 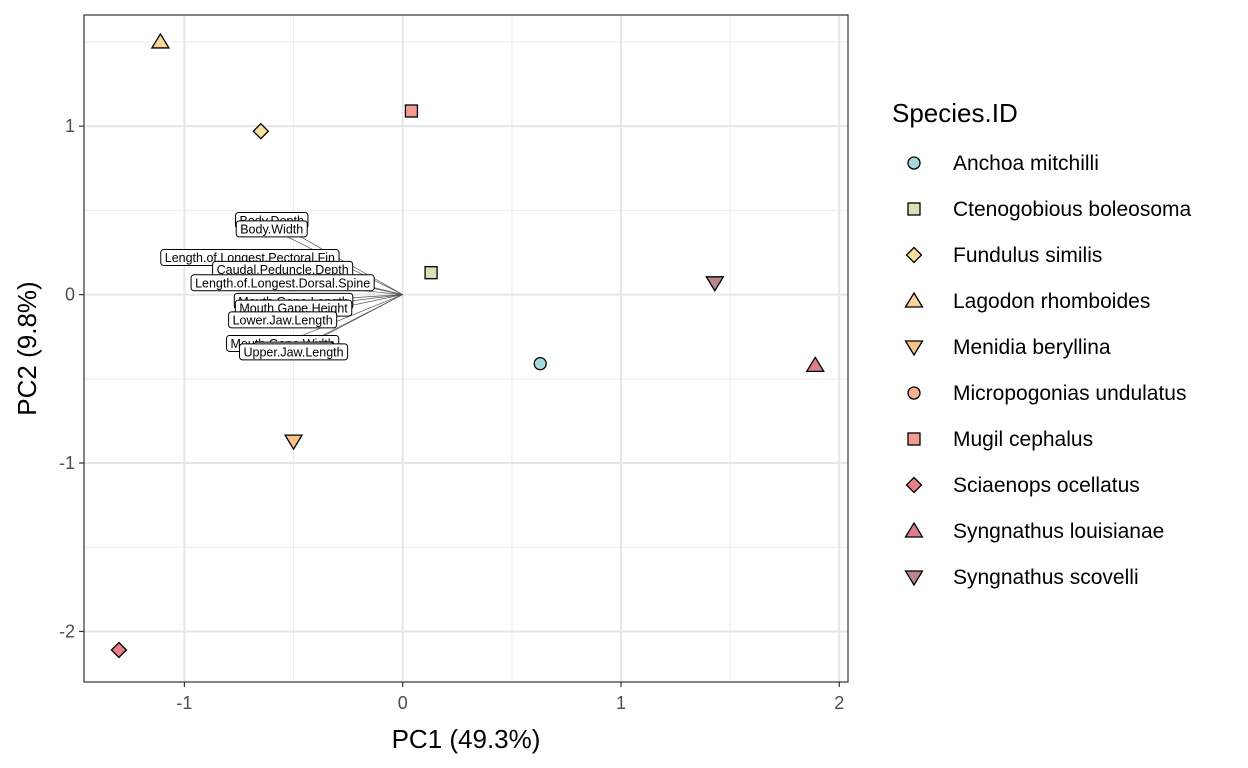 What do you see at coordinates (27, 348) in the screenshot?
I see `y-axis-title: PC2 (9.8%)` at bounding box center [27, 348].